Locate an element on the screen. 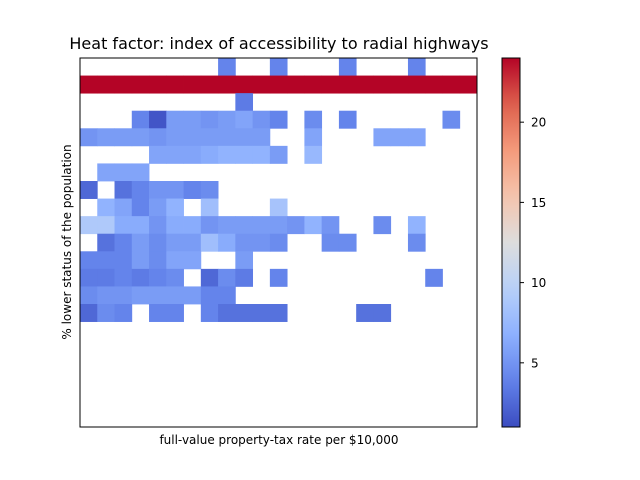 The height and width of the screenshot is (480, 640). colorbar-tick-label: 10 is located at coordinates (538, 283).